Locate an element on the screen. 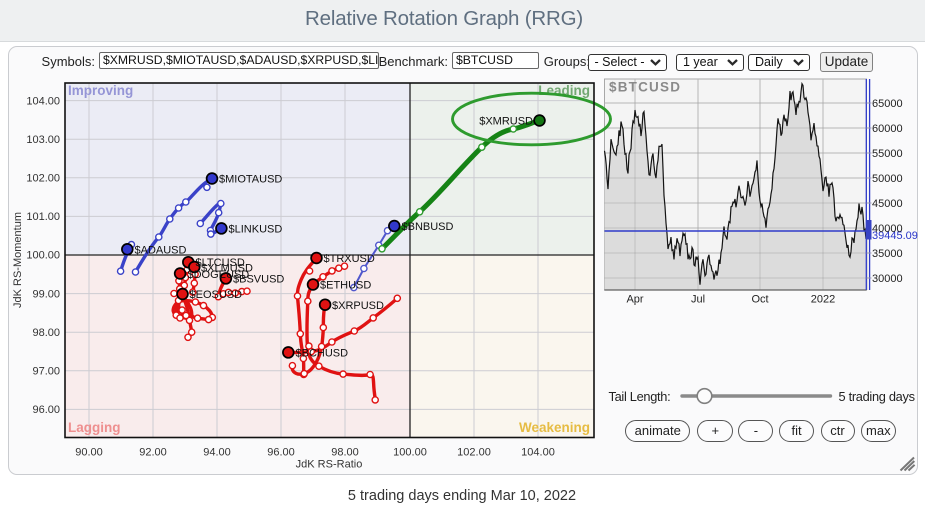 This screenshot has width=925, height=509. svg-text: 92.00 is located at coordinates (153, 453).